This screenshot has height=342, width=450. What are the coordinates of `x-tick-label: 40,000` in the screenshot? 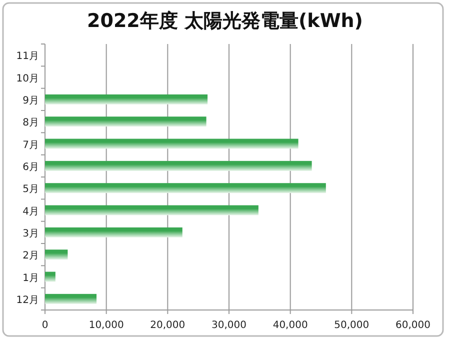 It's located at (290, 325).